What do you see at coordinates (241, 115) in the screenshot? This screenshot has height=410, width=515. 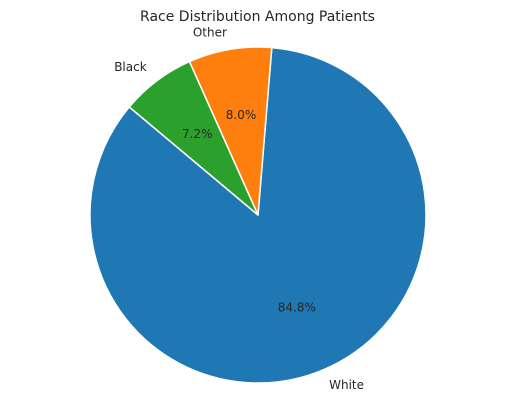 I see `slice-value-label-other: 8.0%` at bounding box center [241, 115].